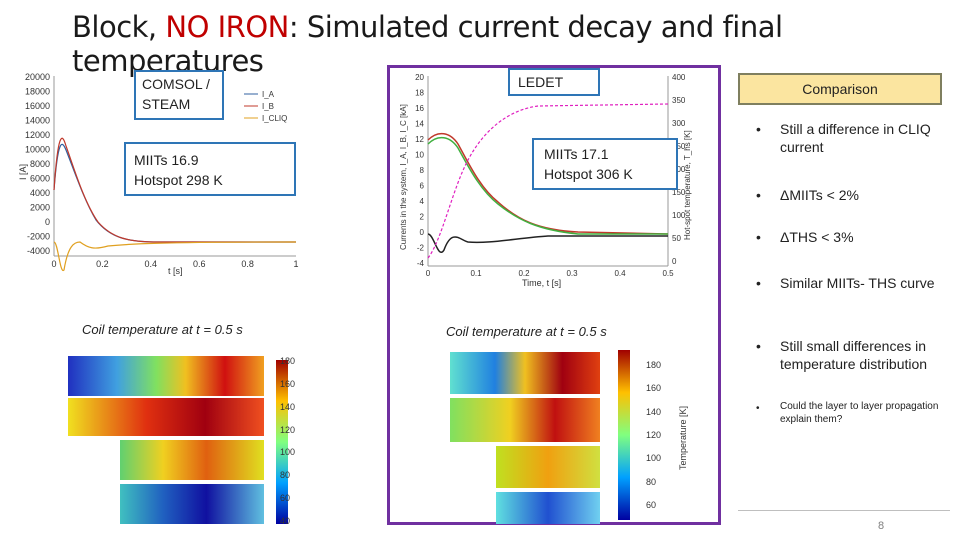 This screenshot has width=960, height=540. What do you see at coordinates (102, 264) in the screenshot?
I see `comsol-xtick: 0.2` at bounding box center [102, 264].